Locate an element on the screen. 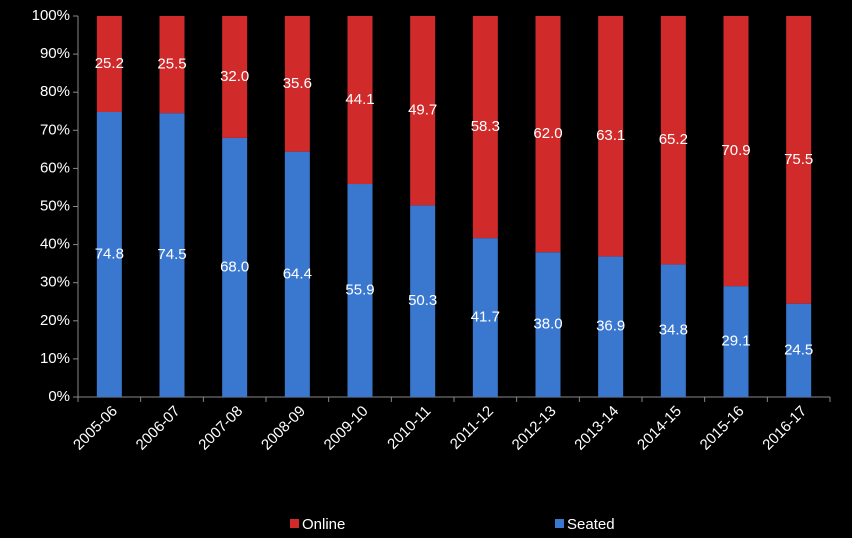  data-label: 44.1 is located at coordinates (359, 99).